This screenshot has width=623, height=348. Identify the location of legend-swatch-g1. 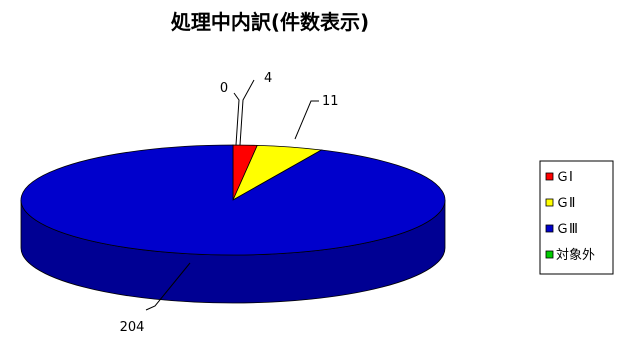
(549, 176).